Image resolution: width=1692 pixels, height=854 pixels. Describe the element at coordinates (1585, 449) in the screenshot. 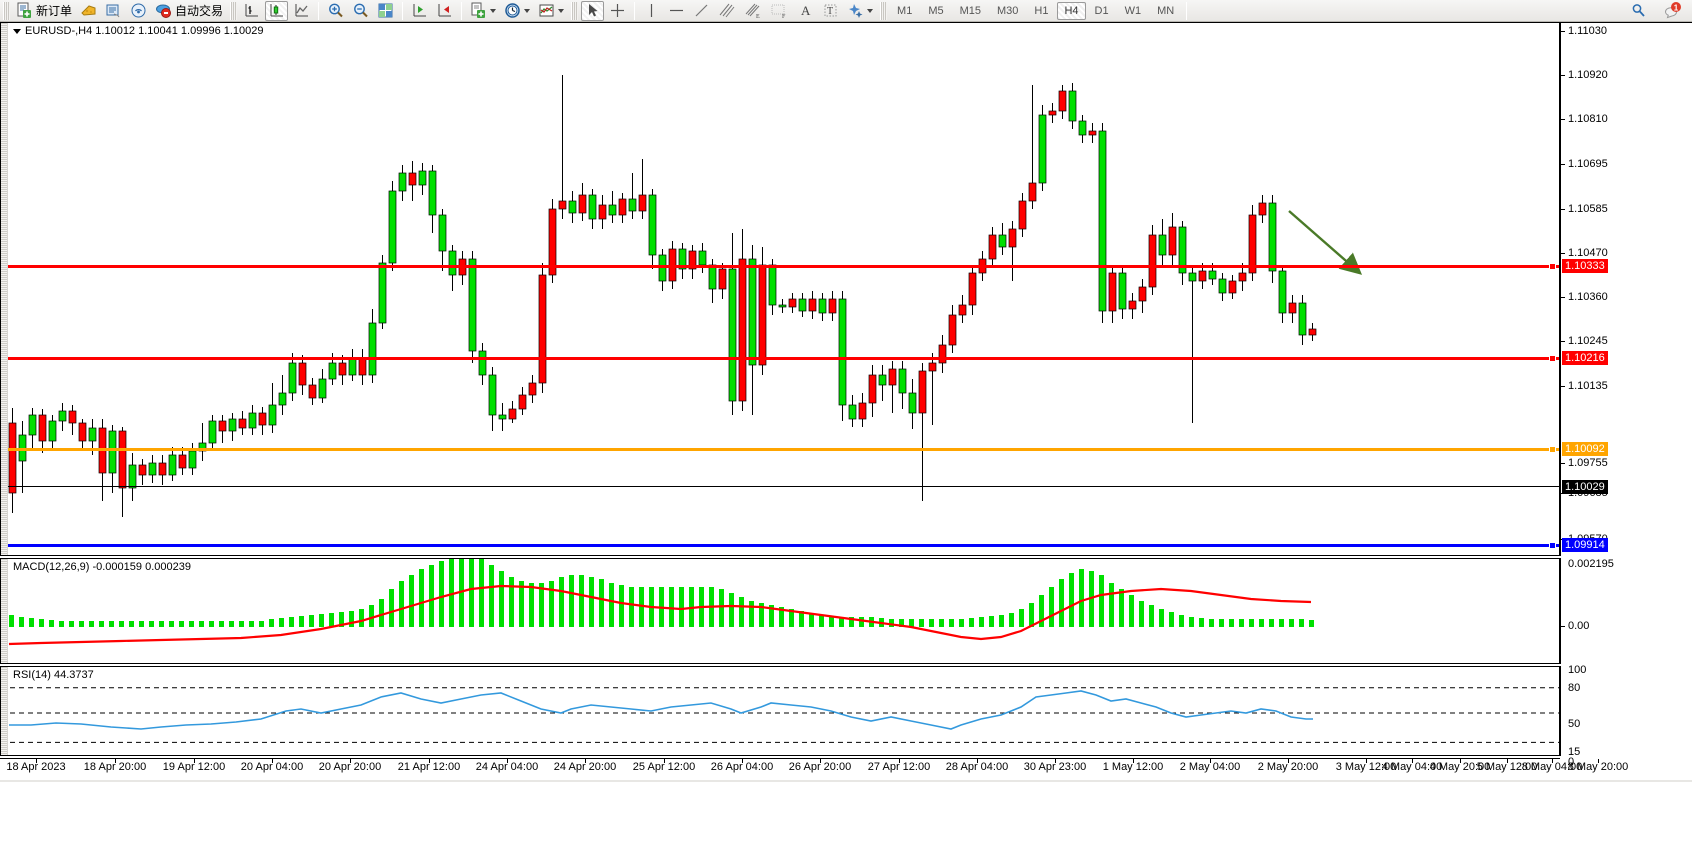

I see `pivot-tag: 1.10092` at that location.